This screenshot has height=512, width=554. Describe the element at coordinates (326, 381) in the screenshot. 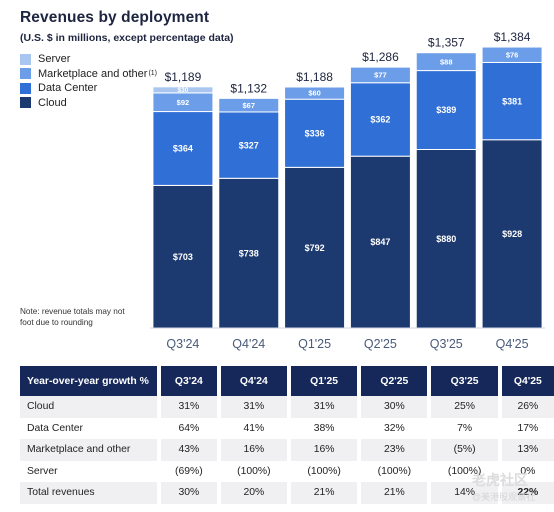

I see `table-header-cell: Q1'25` at that location.